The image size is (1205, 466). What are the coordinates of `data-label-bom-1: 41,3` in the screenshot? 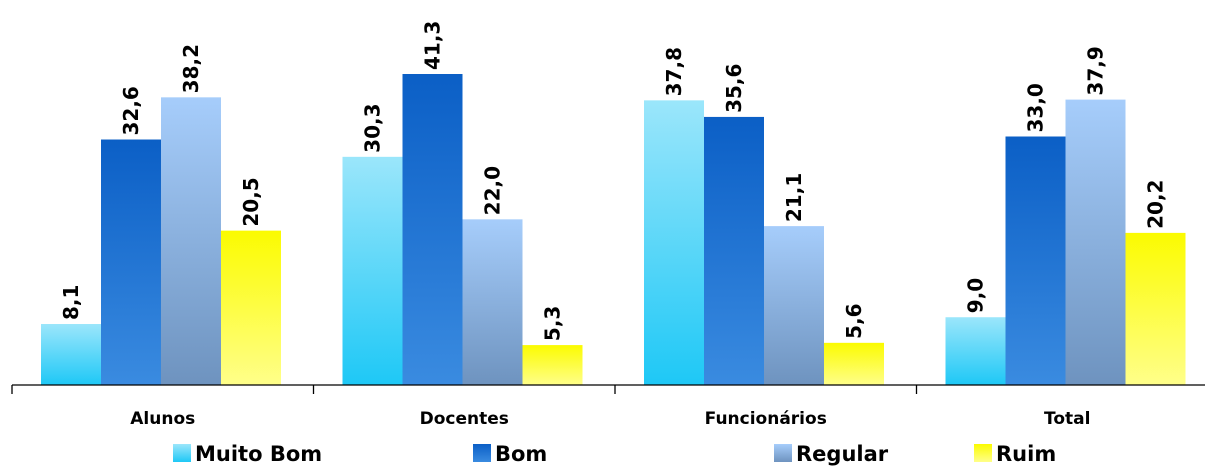 It's located at (433, 45).